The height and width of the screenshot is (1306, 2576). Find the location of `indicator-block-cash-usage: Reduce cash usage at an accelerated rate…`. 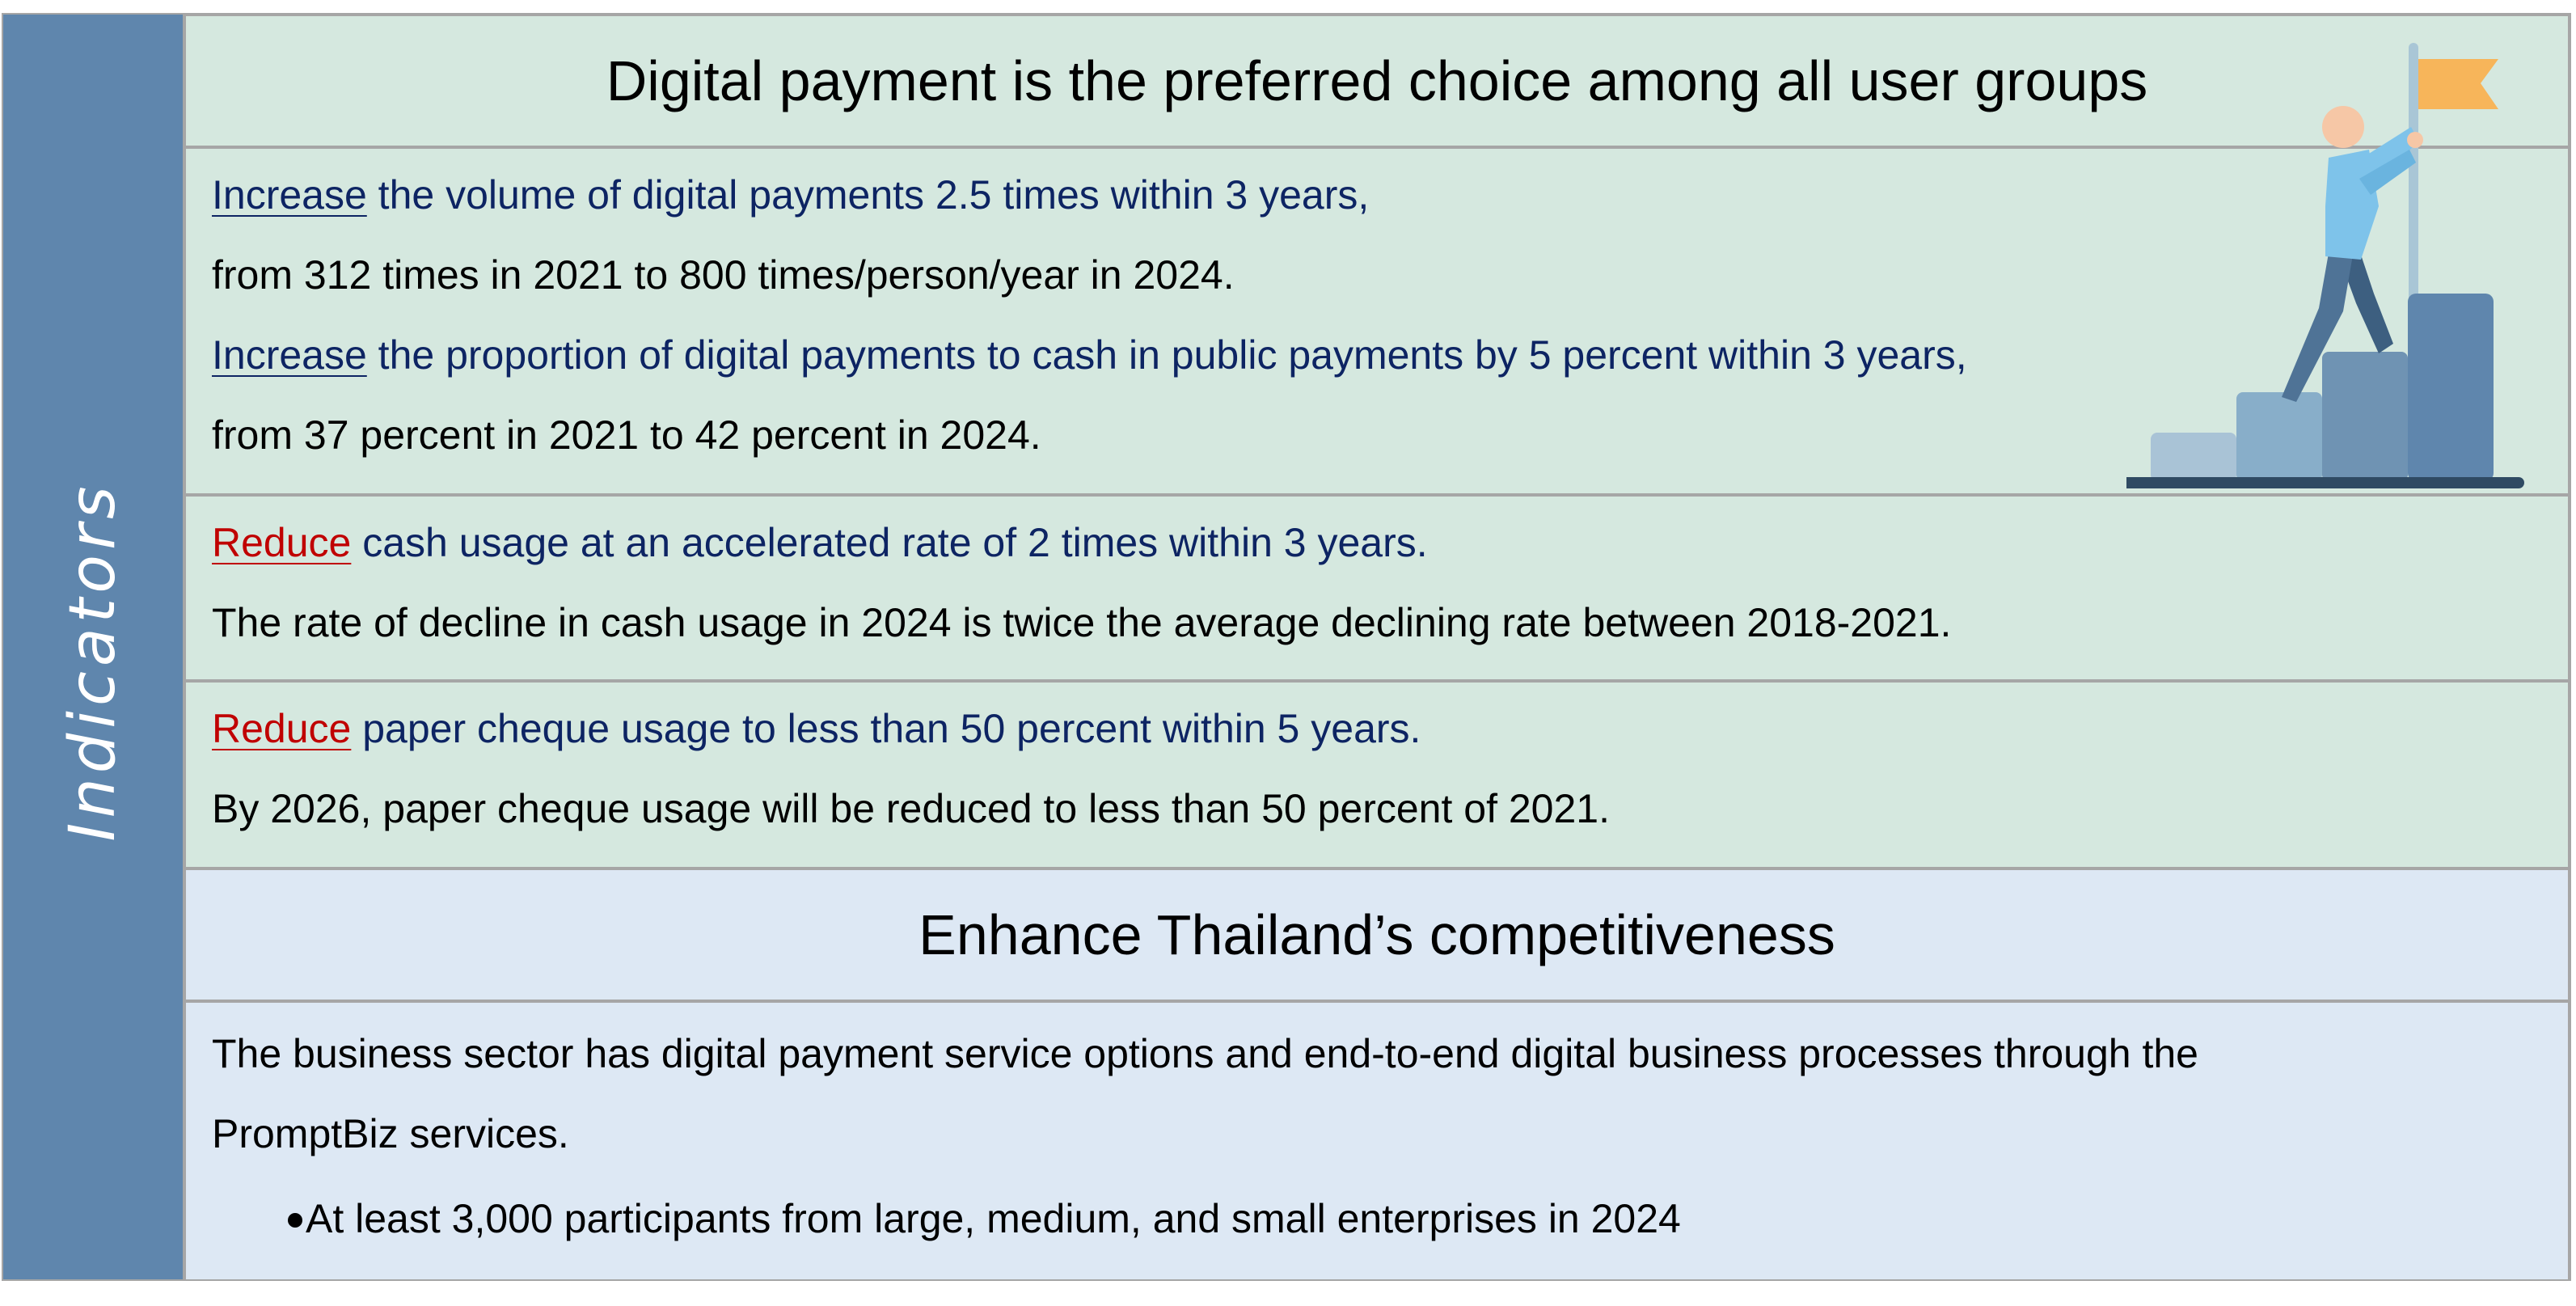

indicator-block-cash-usage: Reduce cash usage at an accelerated rate… is located at coordinates (1377, 588).